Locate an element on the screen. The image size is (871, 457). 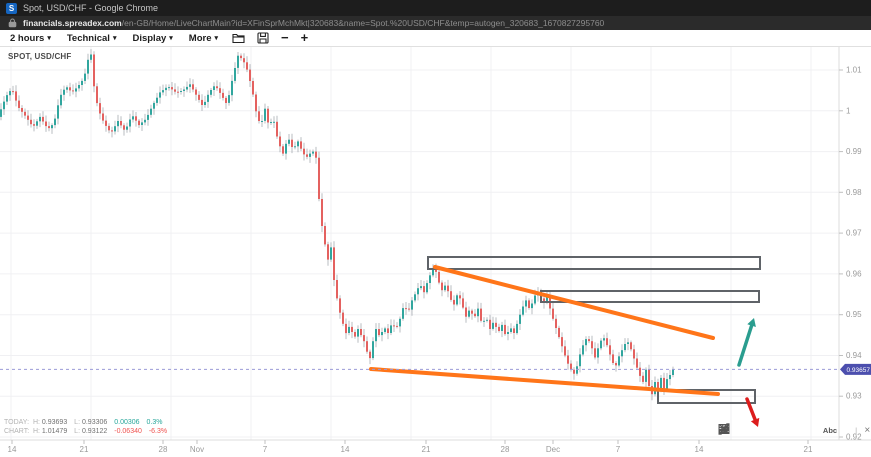
technical-label: Technical is located at coordinates (88, 38).